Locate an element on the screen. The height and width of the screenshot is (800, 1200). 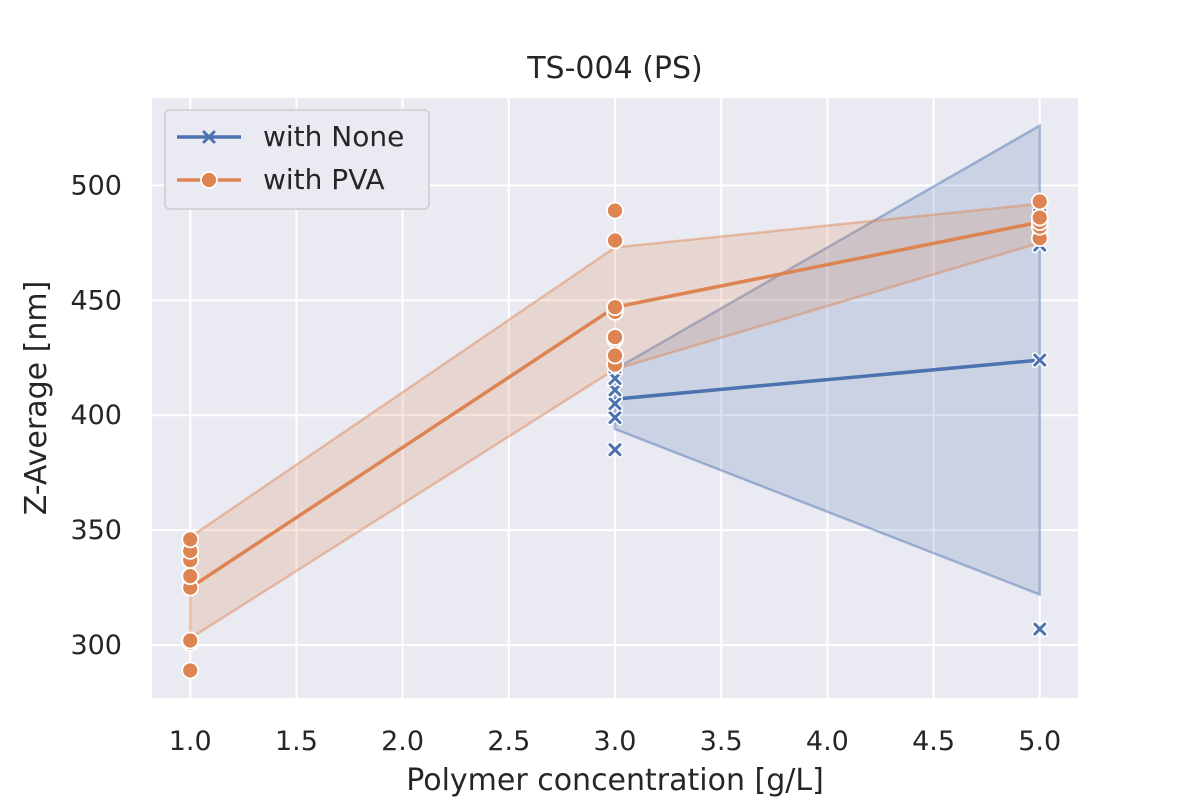
x-tick-label: 5.0 is located at coordinates (1039, 741).